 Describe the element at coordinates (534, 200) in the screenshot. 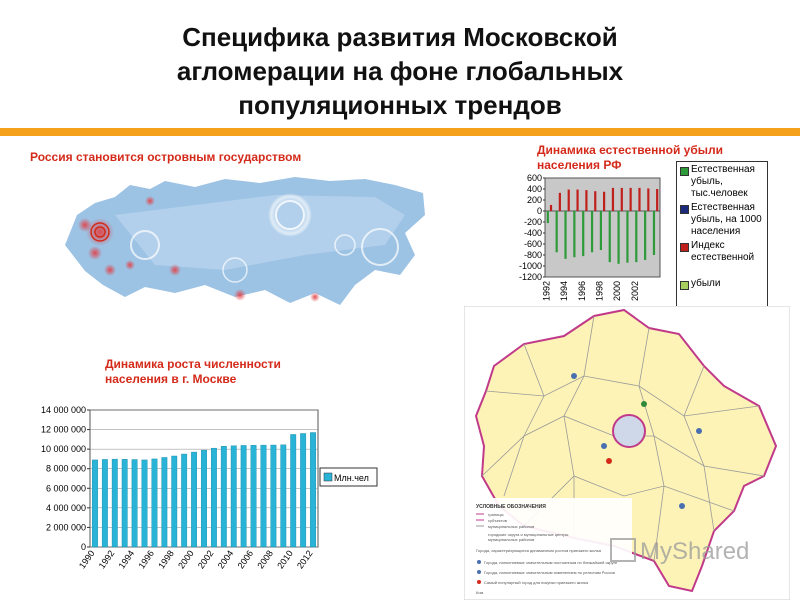

I see `y-tick-label: 200` at that location.